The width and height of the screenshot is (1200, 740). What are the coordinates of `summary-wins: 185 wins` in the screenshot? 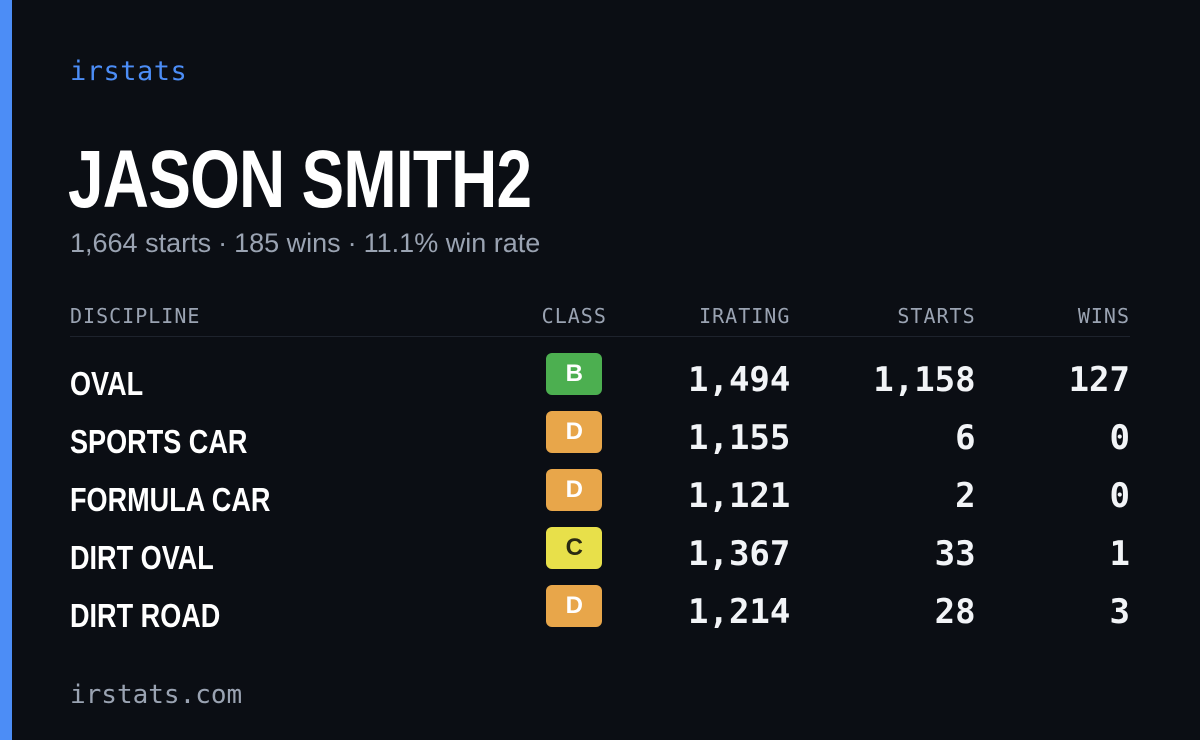 It's located at (287, 243).